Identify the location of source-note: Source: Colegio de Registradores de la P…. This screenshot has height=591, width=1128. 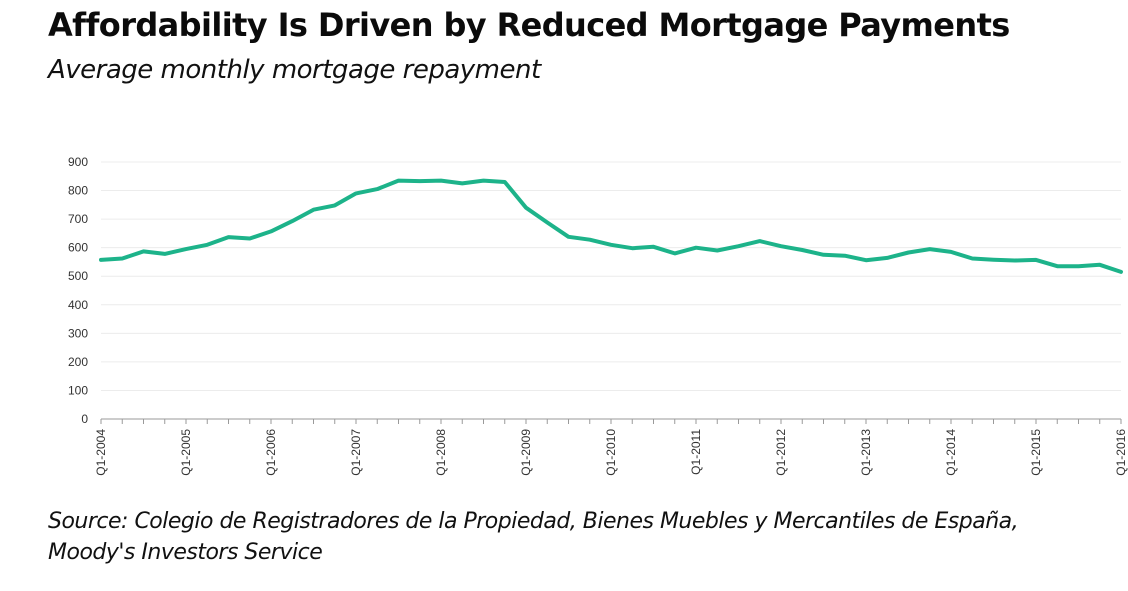
(533, 537).